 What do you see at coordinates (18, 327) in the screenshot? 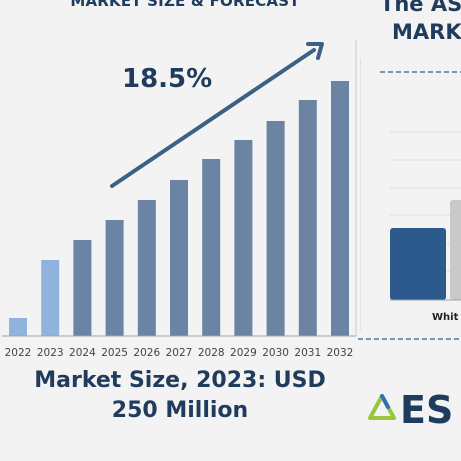
I see `bar-2022` at bounding box center [18, 327].